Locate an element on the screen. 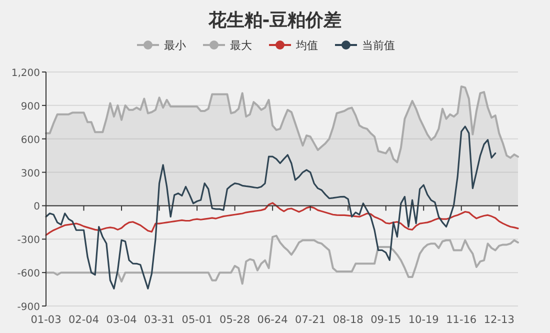 This screenshot has height=333, width=550. y-tick-label: 600 is located at coordinates (30, 140).